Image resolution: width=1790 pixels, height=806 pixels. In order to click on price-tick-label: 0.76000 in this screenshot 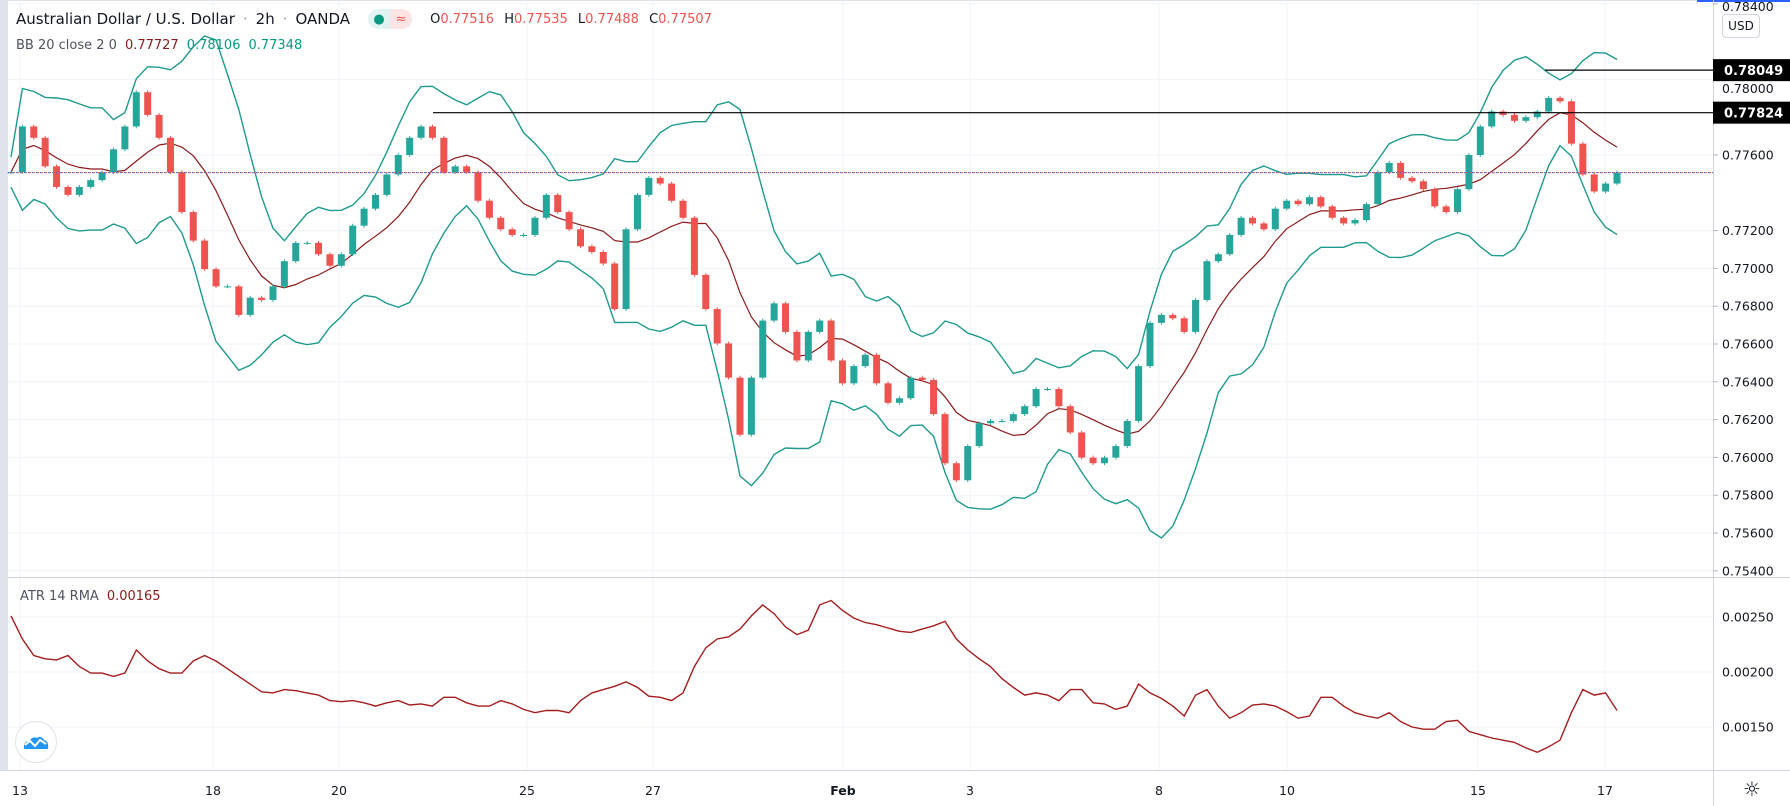, I will do `click(1748, 457)`.